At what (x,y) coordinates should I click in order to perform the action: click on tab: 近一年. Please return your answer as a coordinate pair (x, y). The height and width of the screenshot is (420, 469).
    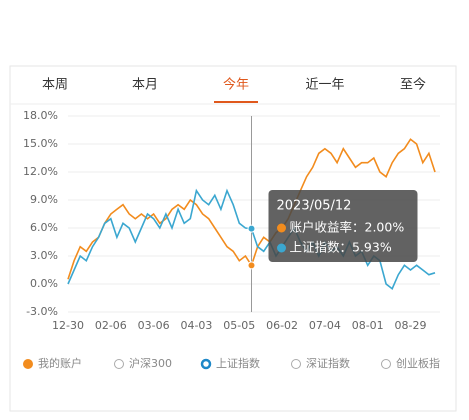
    Looking at the image, I should click on (324, 85).